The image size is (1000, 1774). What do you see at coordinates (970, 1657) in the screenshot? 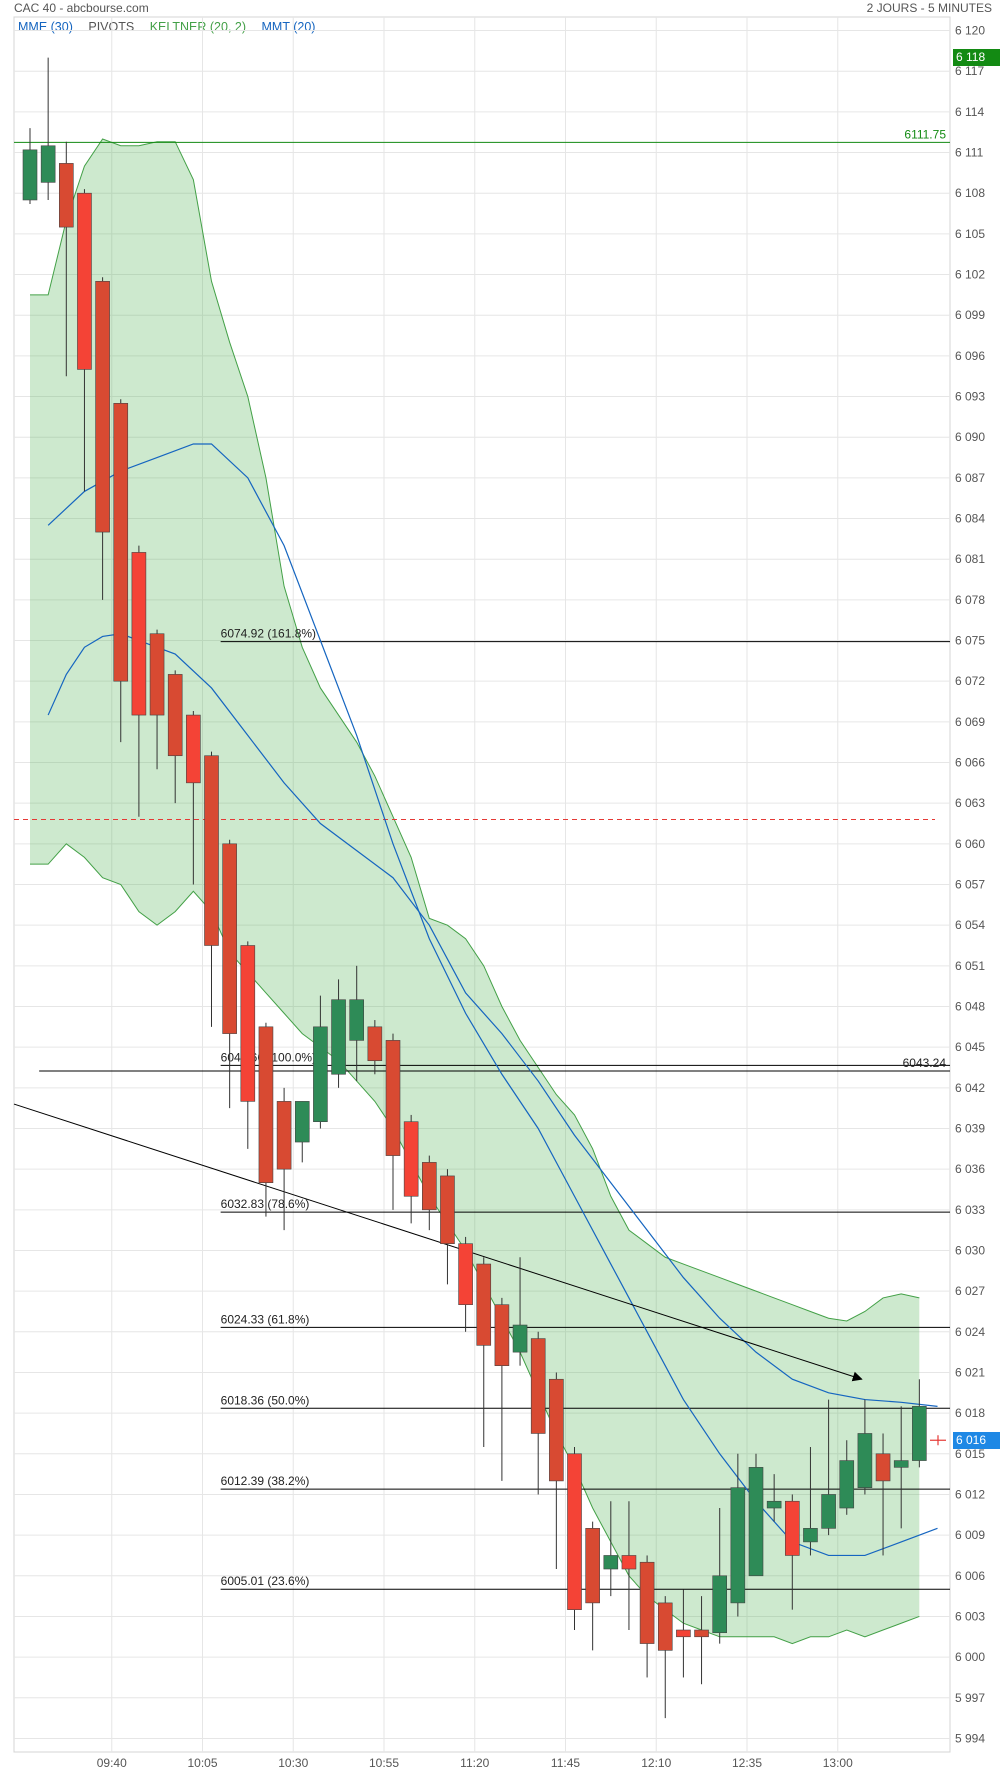
I see `y-tick-label: 6 000` at bounding box center [970, 1657].